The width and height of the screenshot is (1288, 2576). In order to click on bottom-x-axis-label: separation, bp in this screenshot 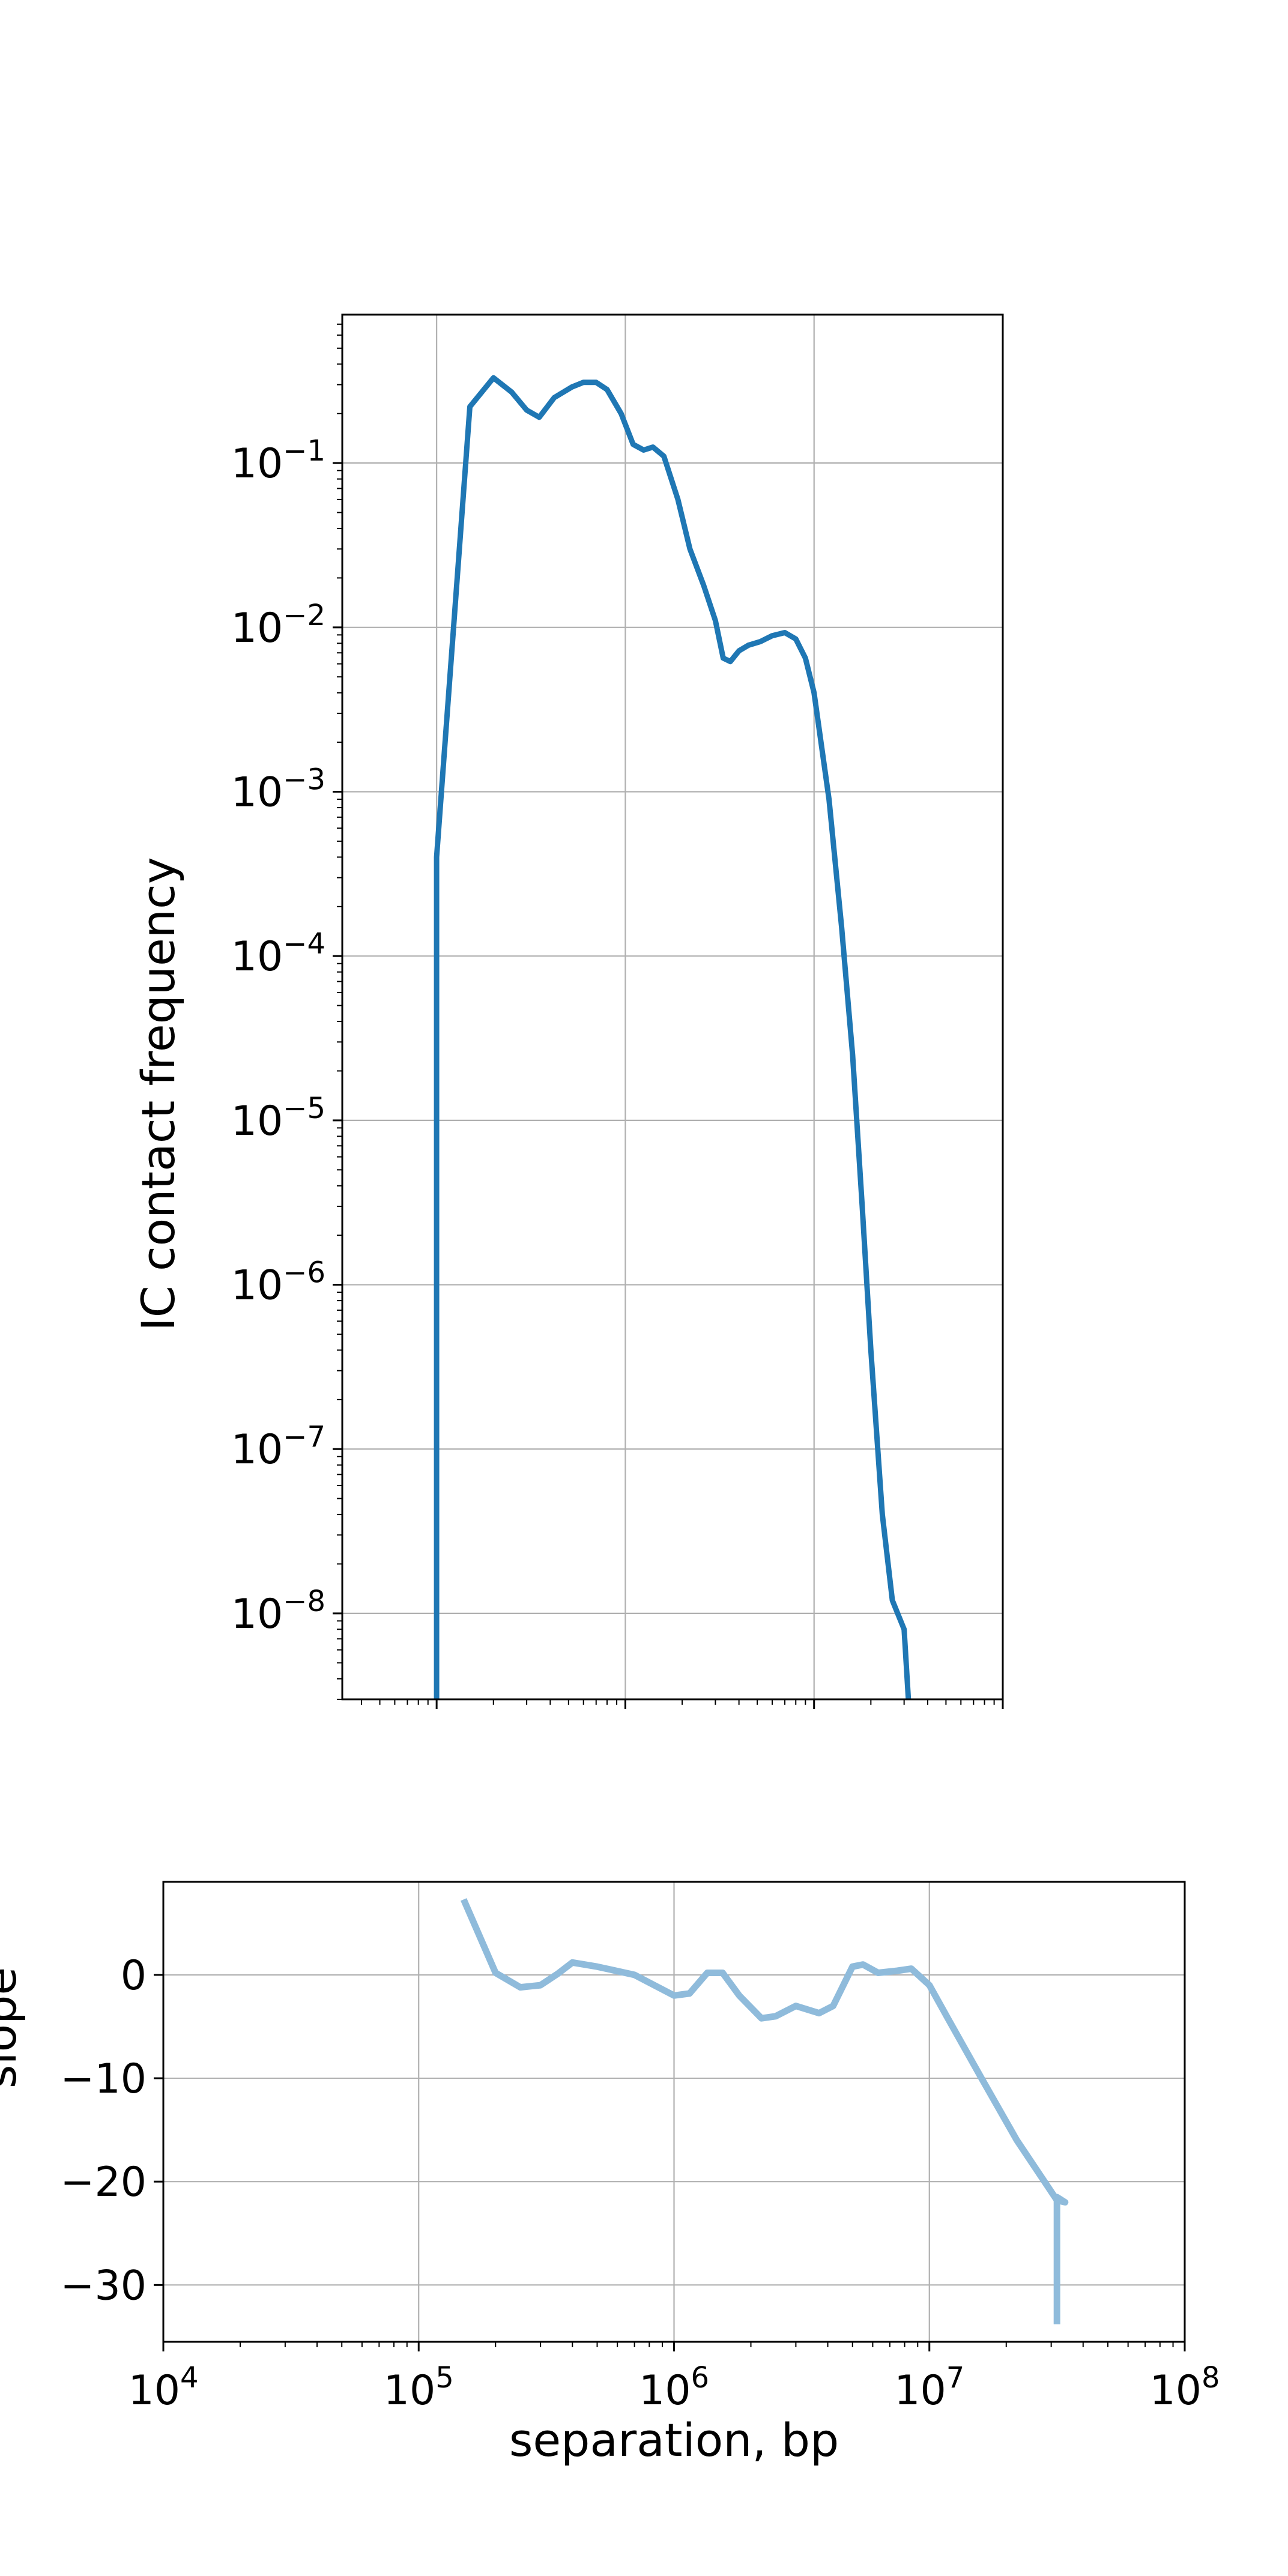, I will do `click(674, 2440)`.